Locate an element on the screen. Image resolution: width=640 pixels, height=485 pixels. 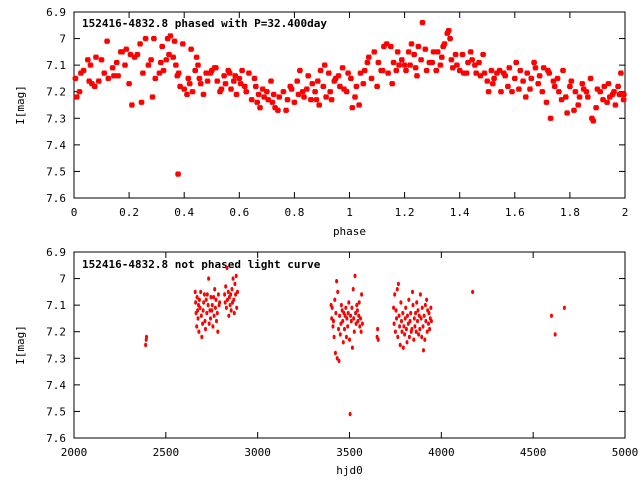
phased-x-tick-label: 0.8 is located at coordinates (294, 212).